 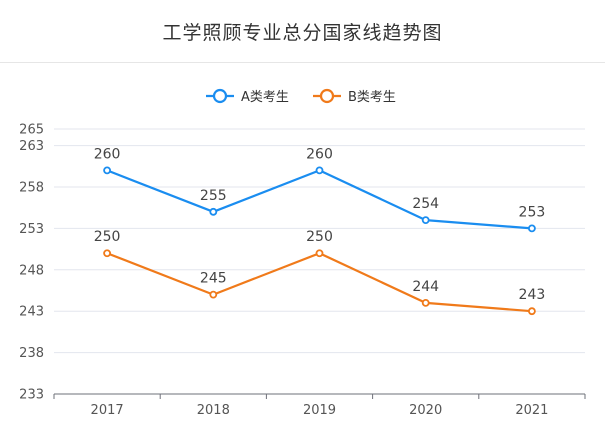 What do you see at coordinates (107, 410) in the screenshot?
I see `x-tick-label: 2017` at bounding box center [107, 410].